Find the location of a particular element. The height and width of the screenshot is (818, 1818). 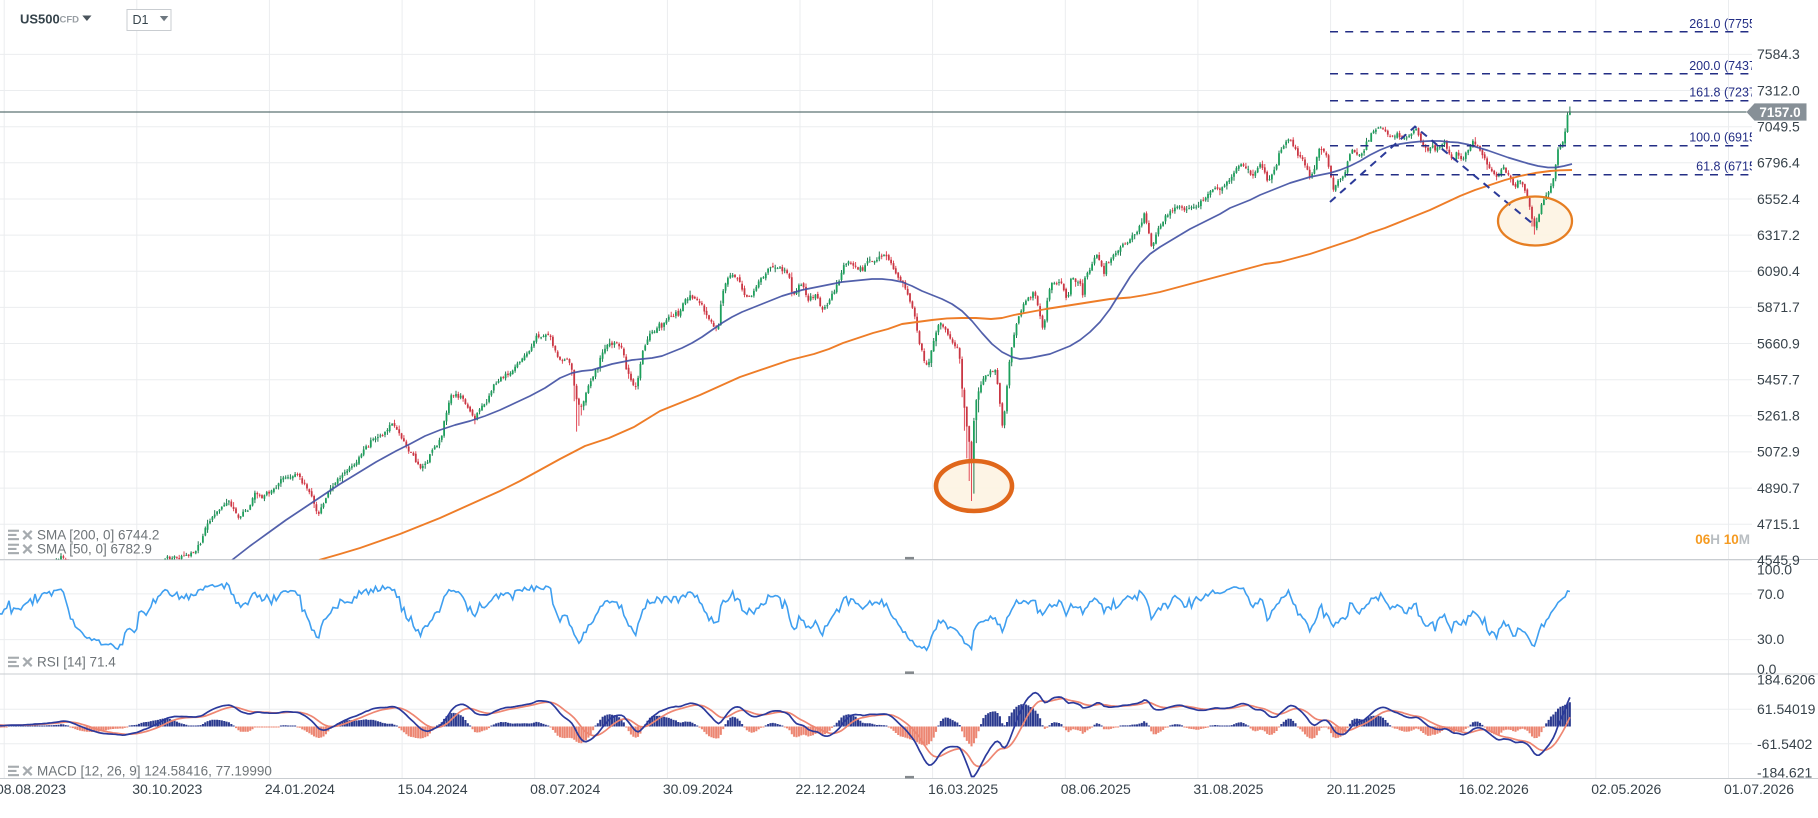

svg-text: 15.04.2024 is located at coordinates (433, 789).